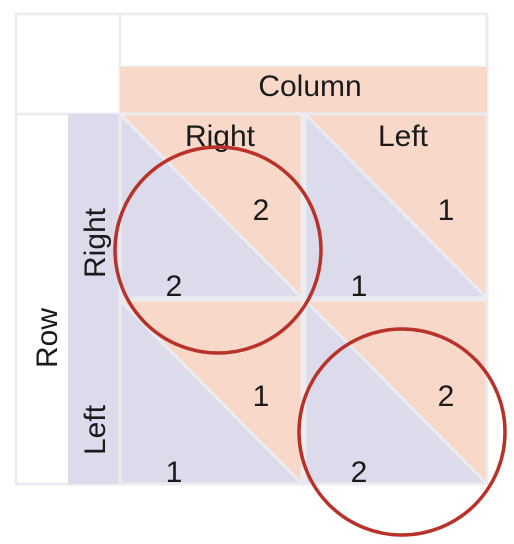 This screenshot has height=544, width=514. I want to click on cell-border-row-right-col-left, so click(396, 206).